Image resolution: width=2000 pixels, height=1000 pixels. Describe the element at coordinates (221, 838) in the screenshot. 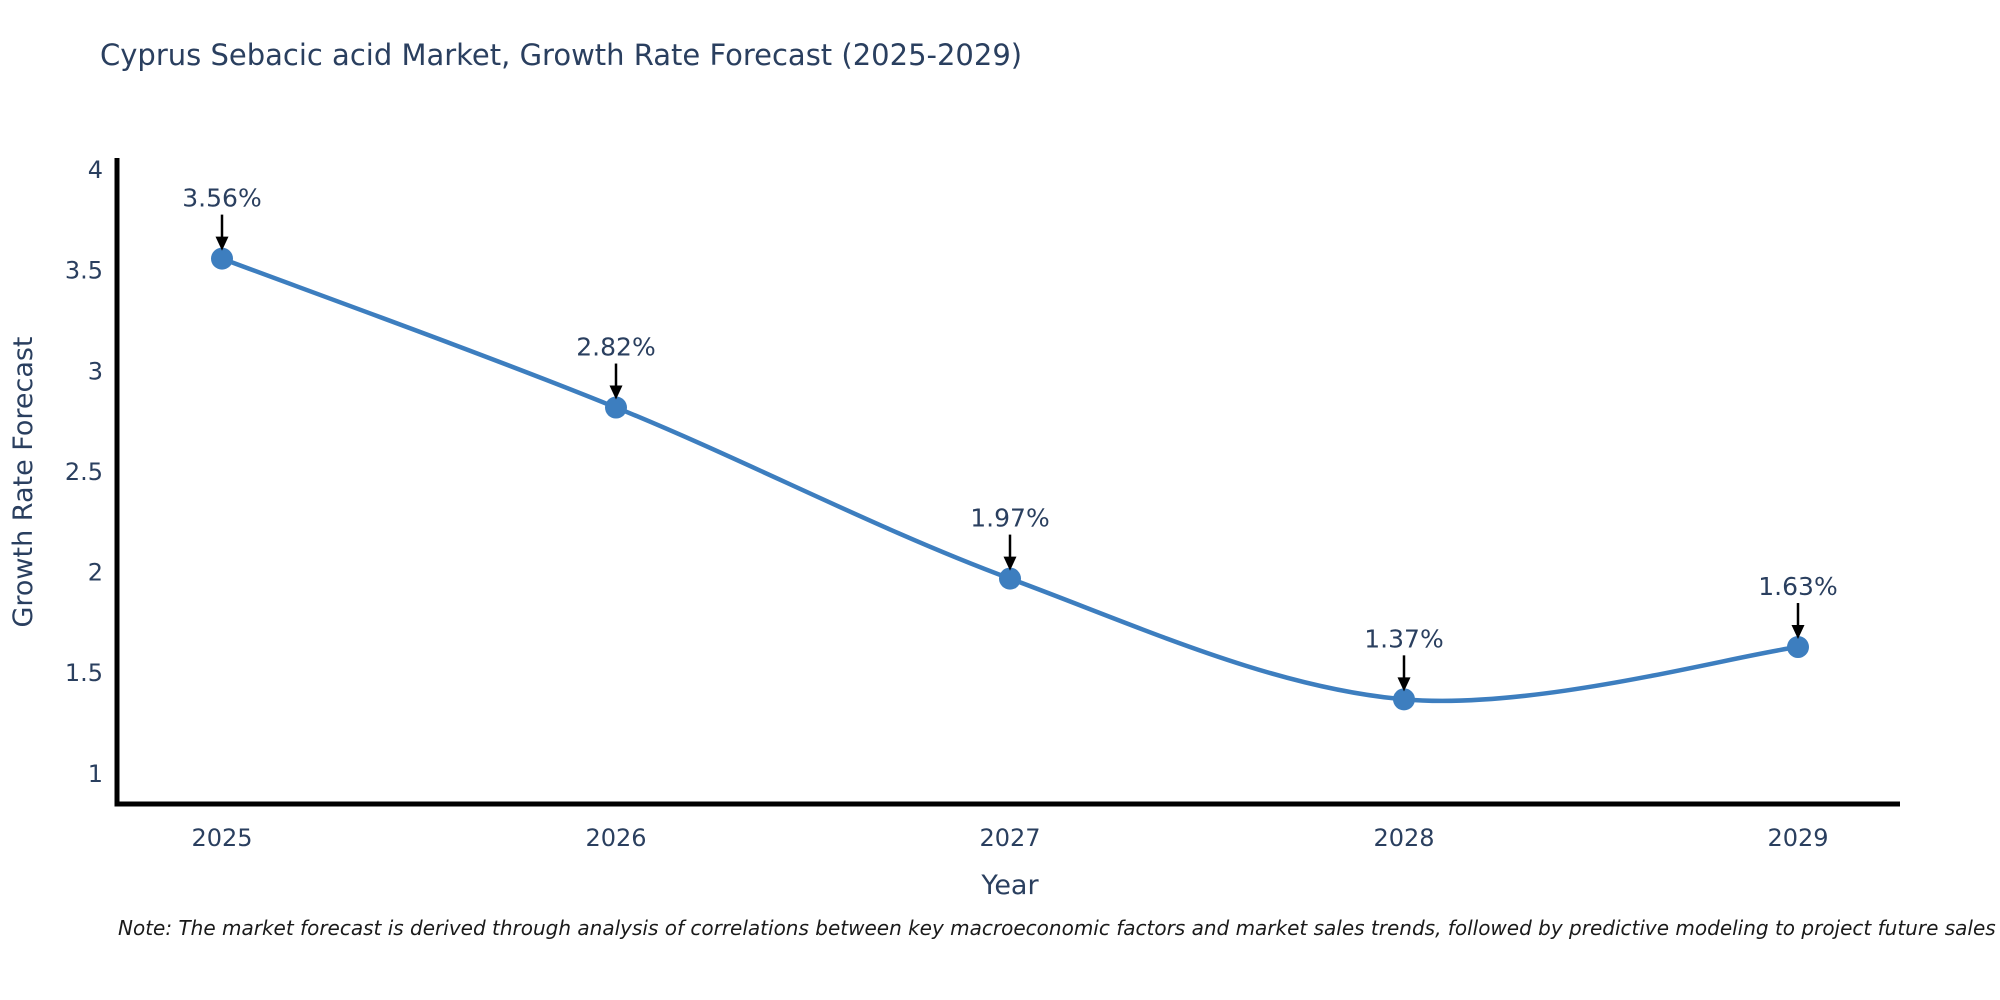

I see `x-tick-label: 2025` at that location.